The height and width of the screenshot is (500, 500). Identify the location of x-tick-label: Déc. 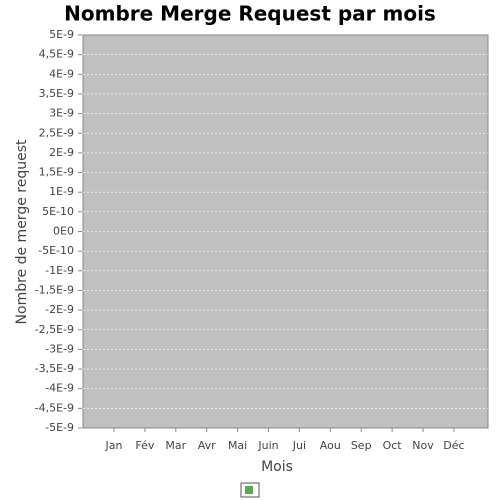
(453, 445).